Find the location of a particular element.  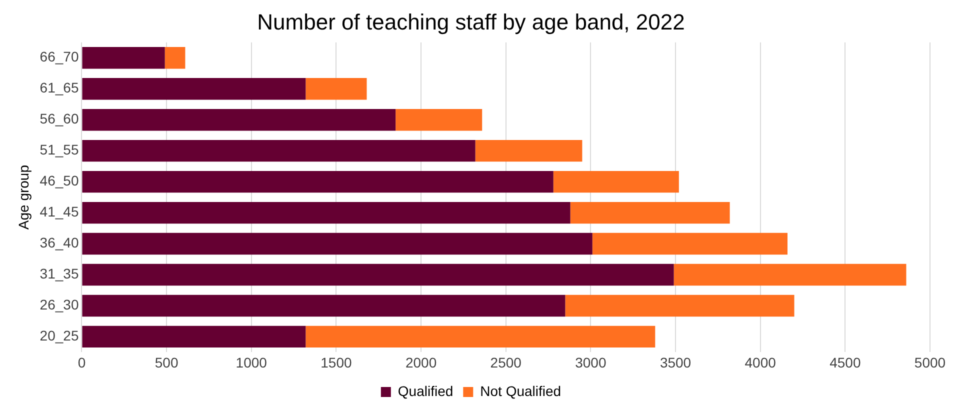

x-tick-label: 1000 is located at coordinates (252, 362).